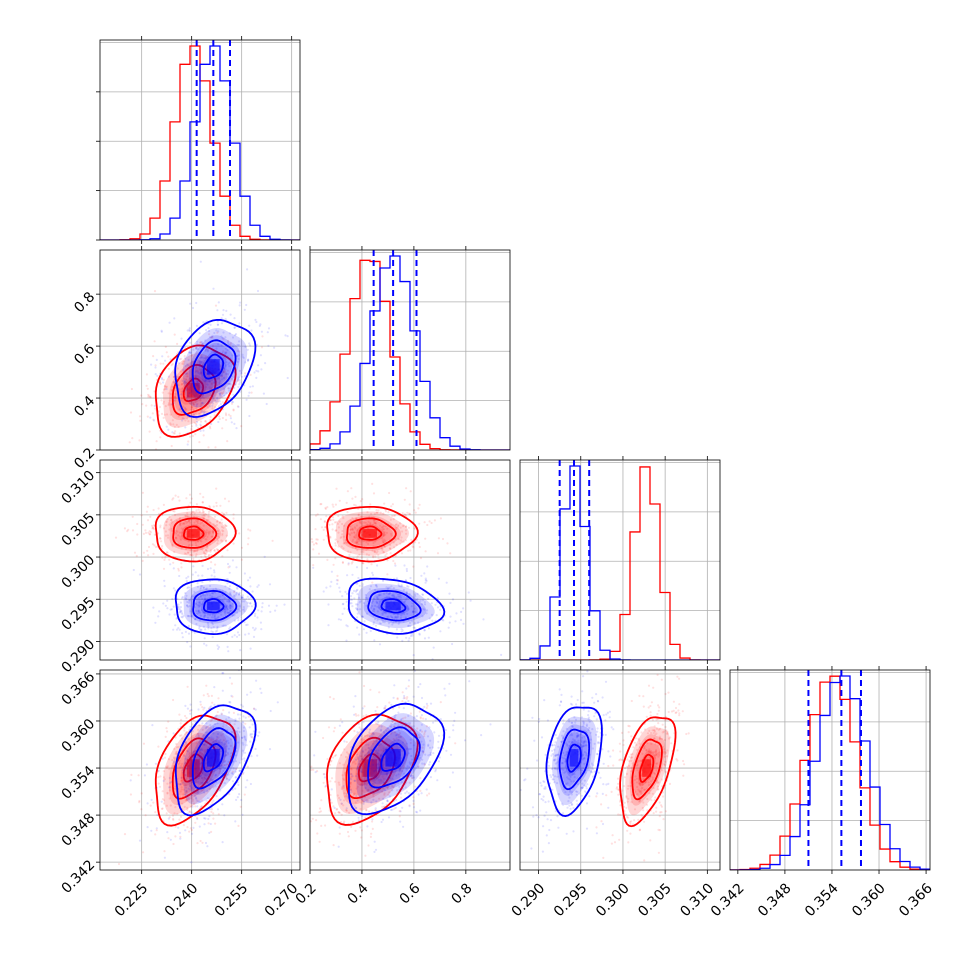 This screenshot has width=970, height=974. I want to click on y-tick-label: 0.8, so click(84, 302).